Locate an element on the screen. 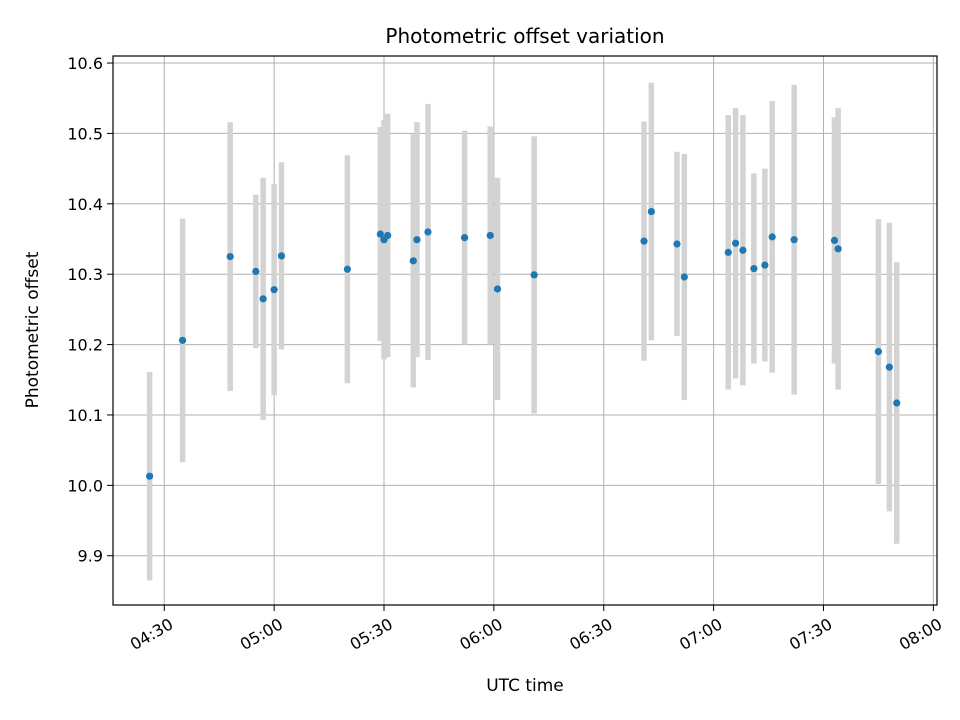 This screenshot has height=720, width=960. y-tick-label: 10.2 is located at coordinates (85, 345).